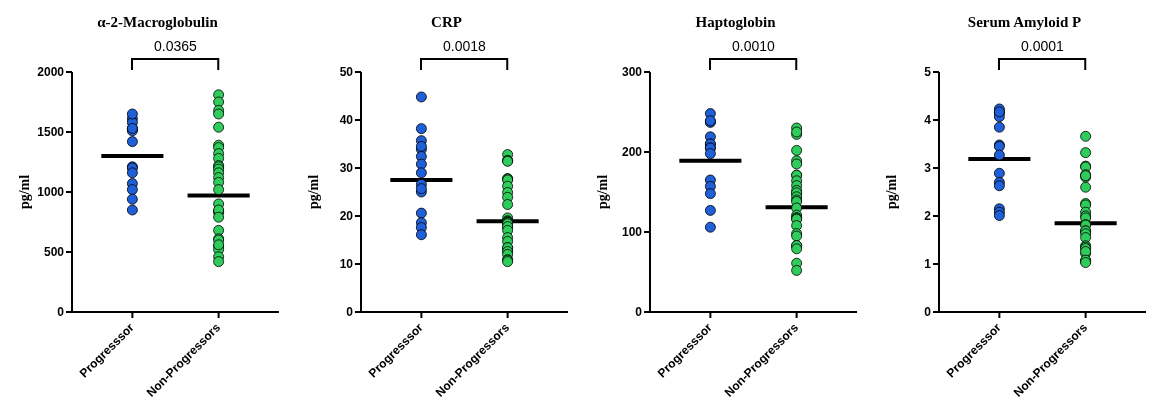 The image size is (1174, 420). Describe the element at coordinates (928, 120) in the screenshot. I see `y-tick-label: 4` at that location.